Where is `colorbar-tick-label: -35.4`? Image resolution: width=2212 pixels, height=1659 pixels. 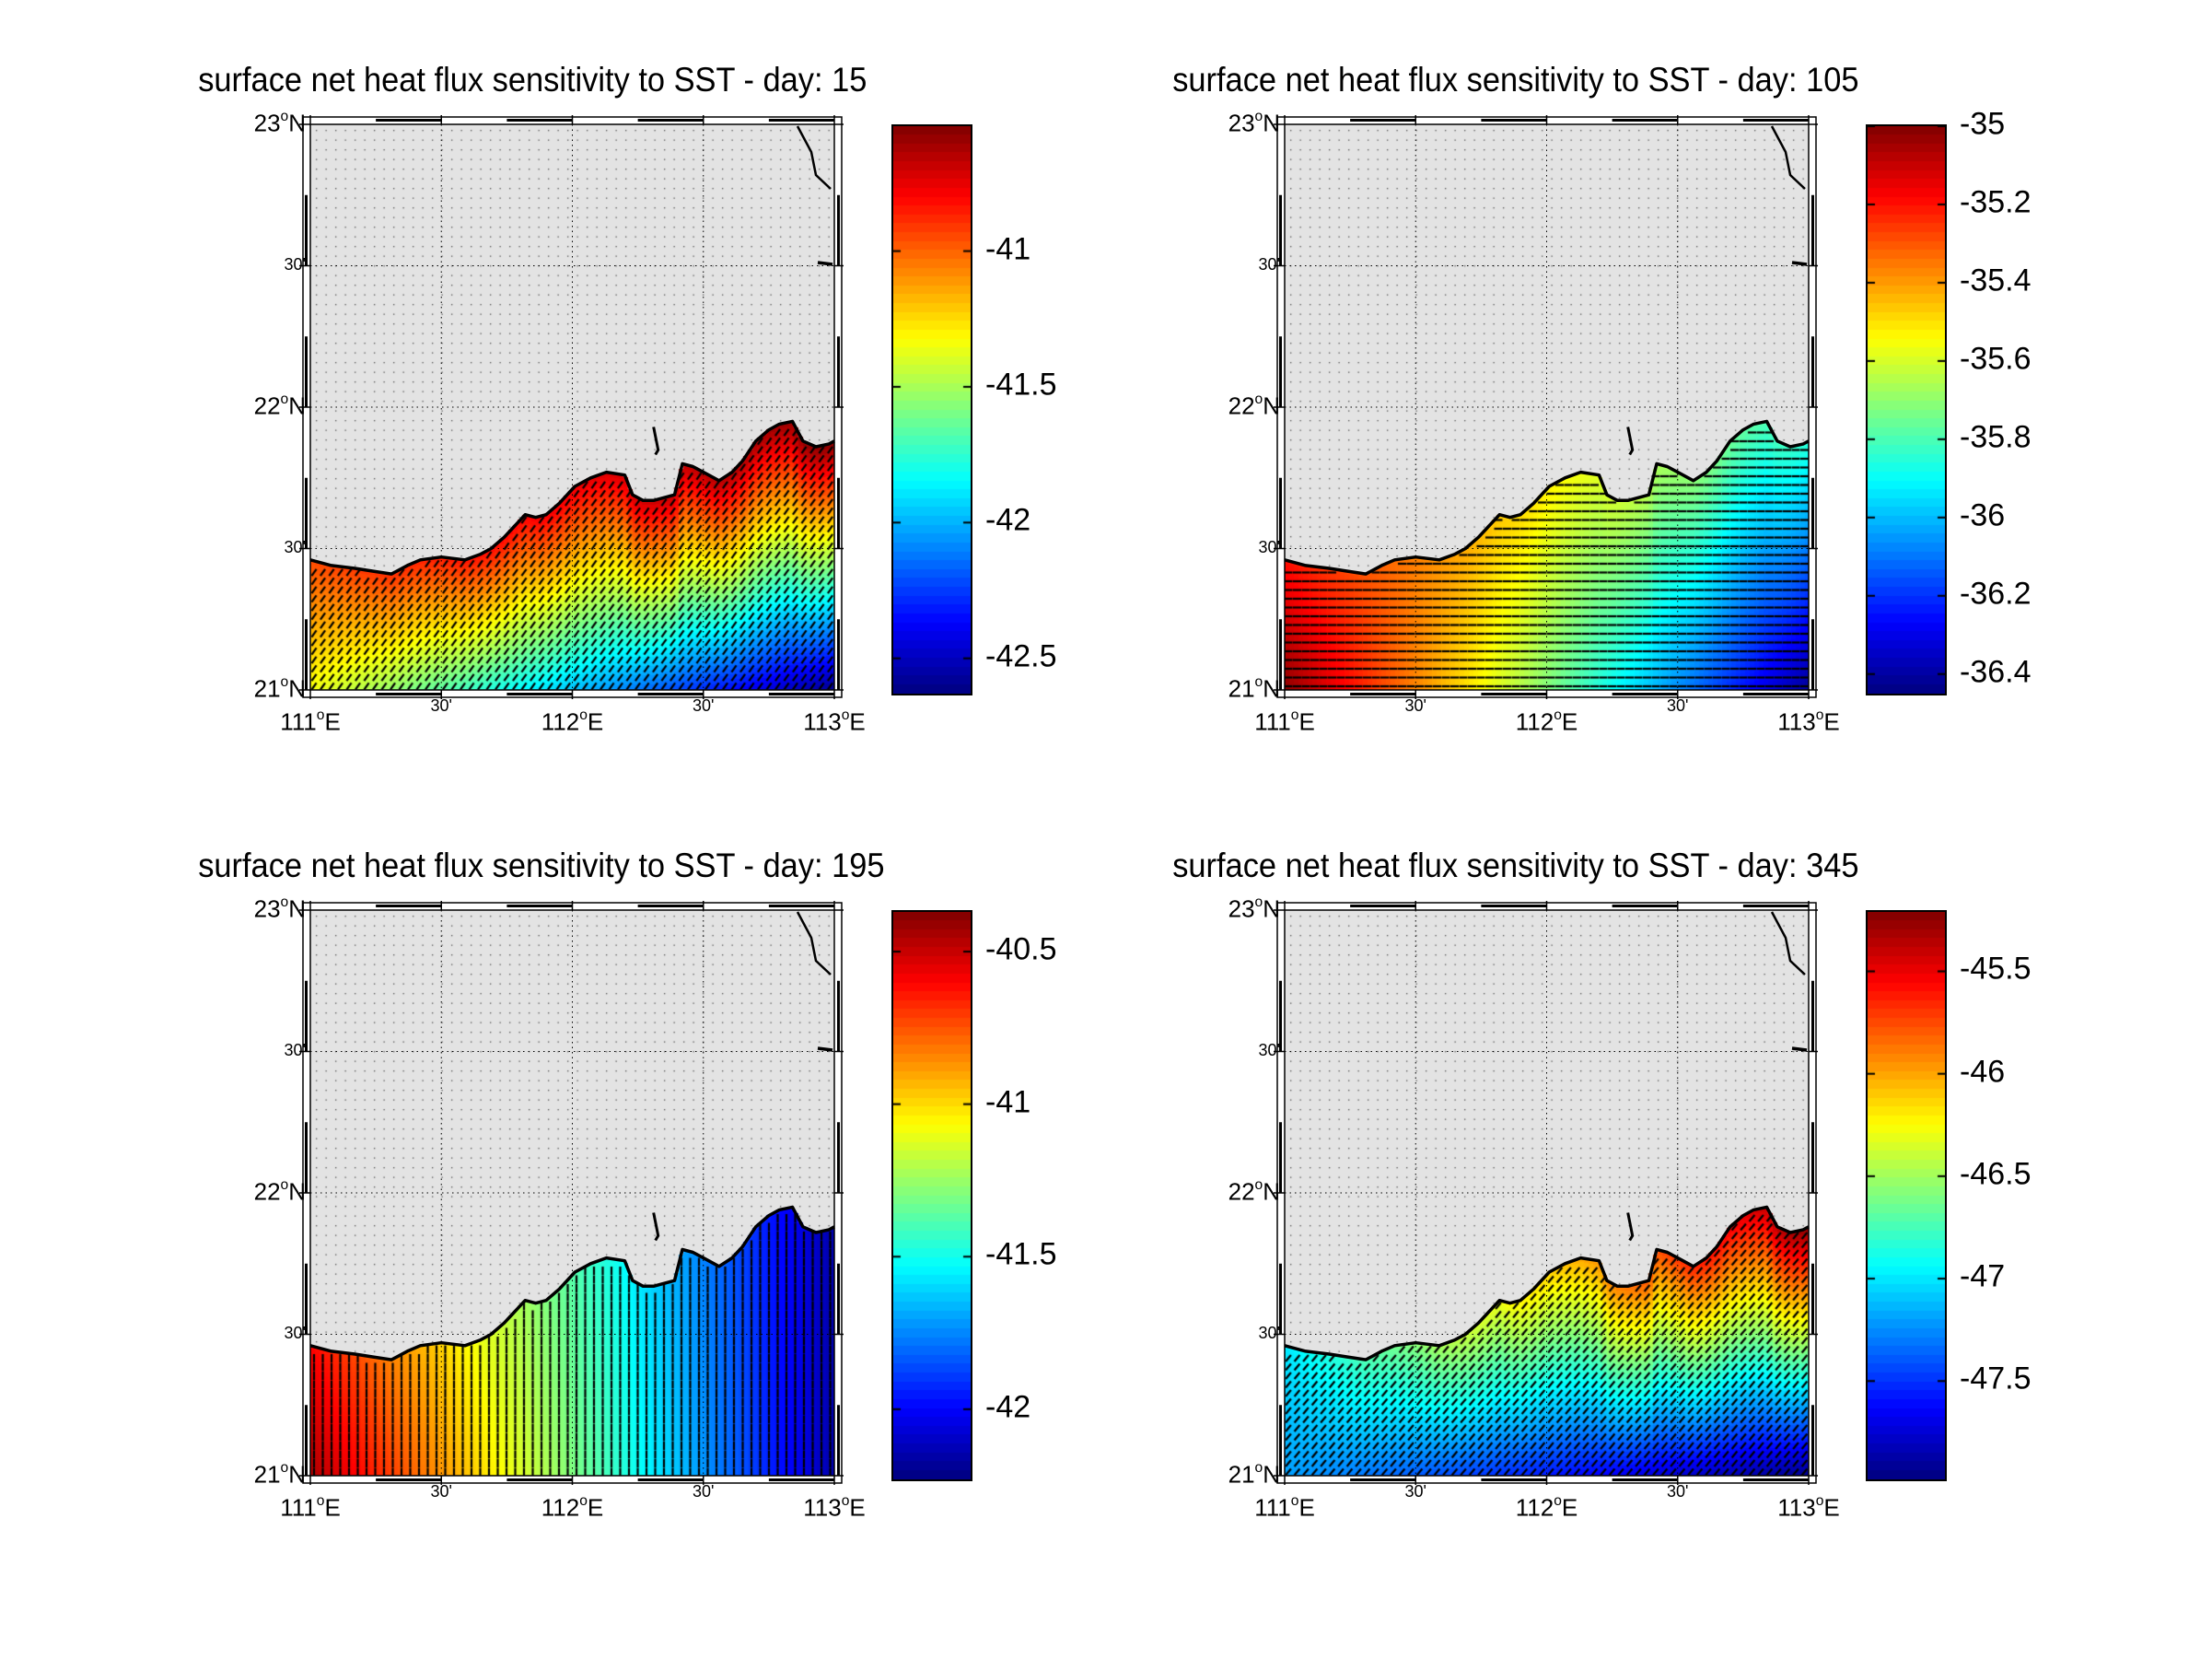
colorbar-tick-label: -35.4 is located at coordinates (1996, 280).